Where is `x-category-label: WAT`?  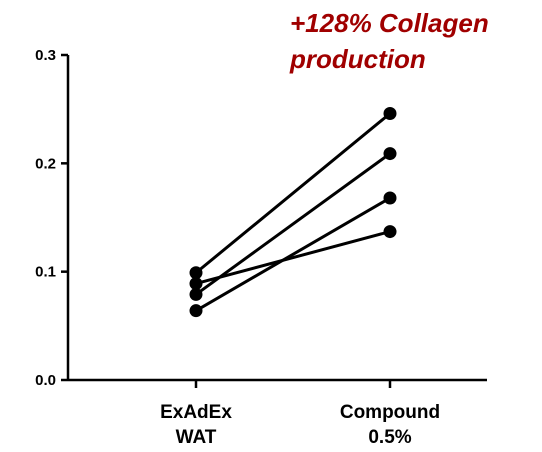 x-category-label: WAT is located at coordinates (196, 437).